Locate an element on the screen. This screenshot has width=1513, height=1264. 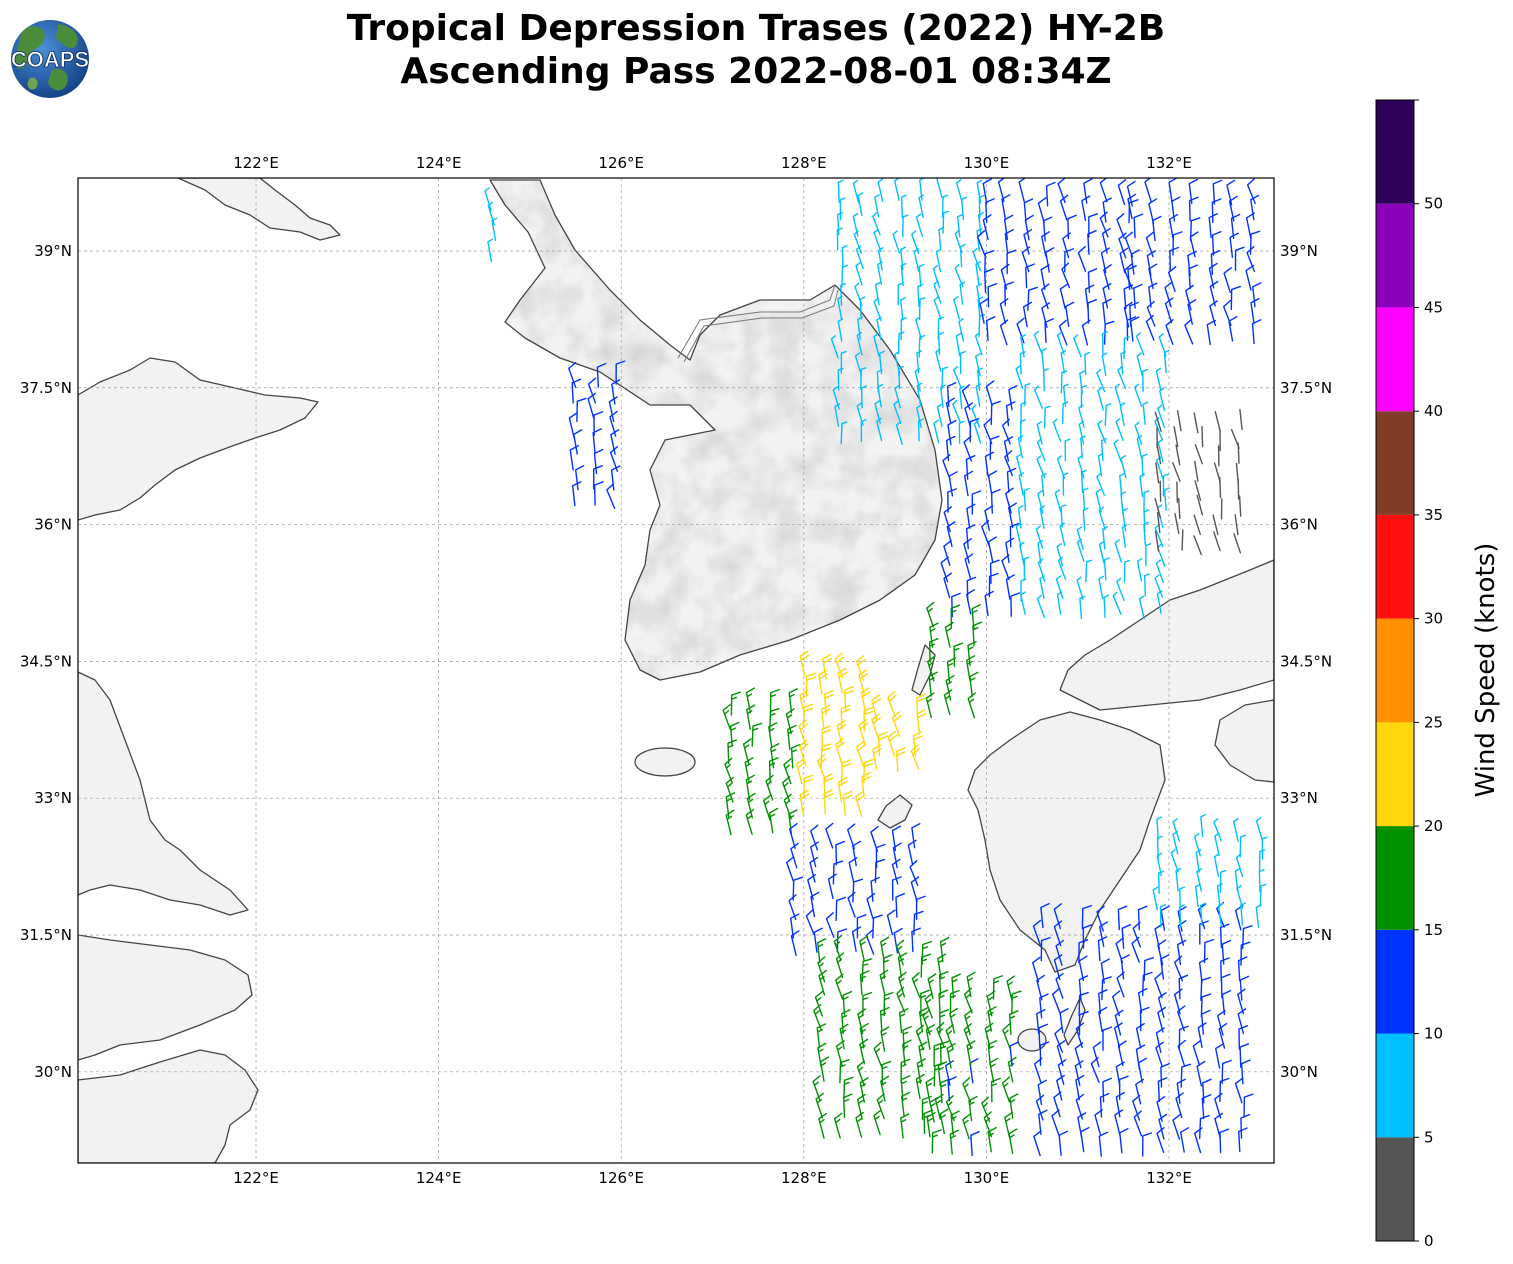
lat-tick-label-left: 33°N is located at coordinates (53, 798).